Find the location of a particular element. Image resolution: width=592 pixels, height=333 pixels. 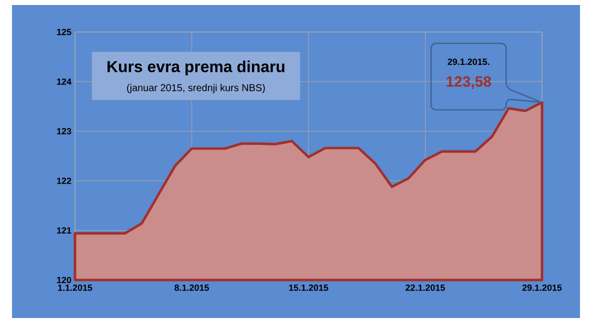

y-tick-label: 120 is located at coordinates (64, 280).